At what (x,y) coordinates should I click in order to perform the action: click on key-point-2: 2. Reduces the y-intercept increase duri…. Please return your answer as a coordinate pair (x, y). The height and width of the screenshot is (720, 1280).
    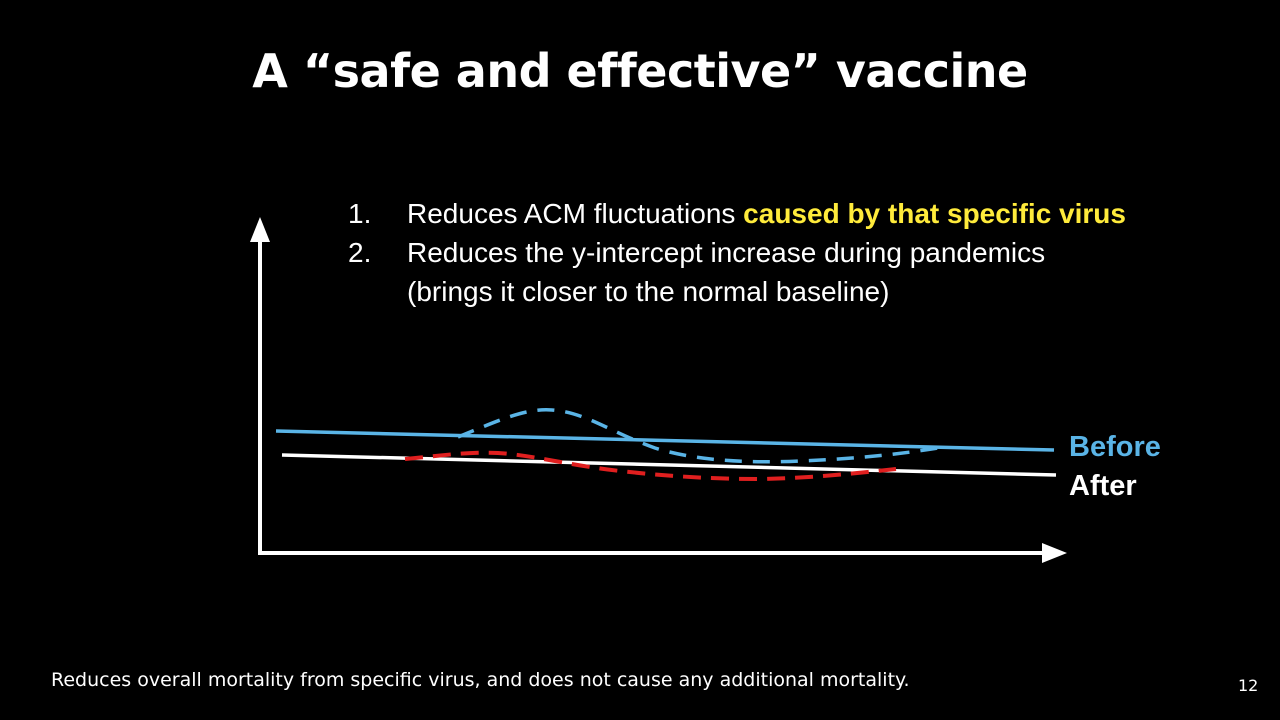
    Looking at the image, I should click on (736, 252).